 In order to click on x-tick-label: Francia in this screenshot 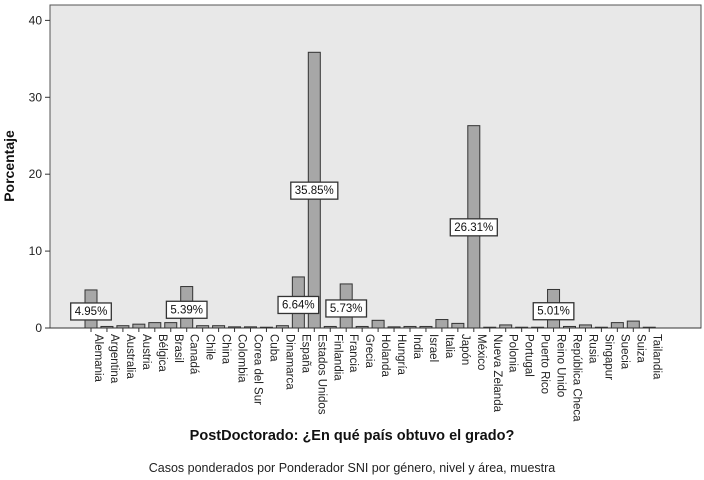, I will do `click(353, 353)`.